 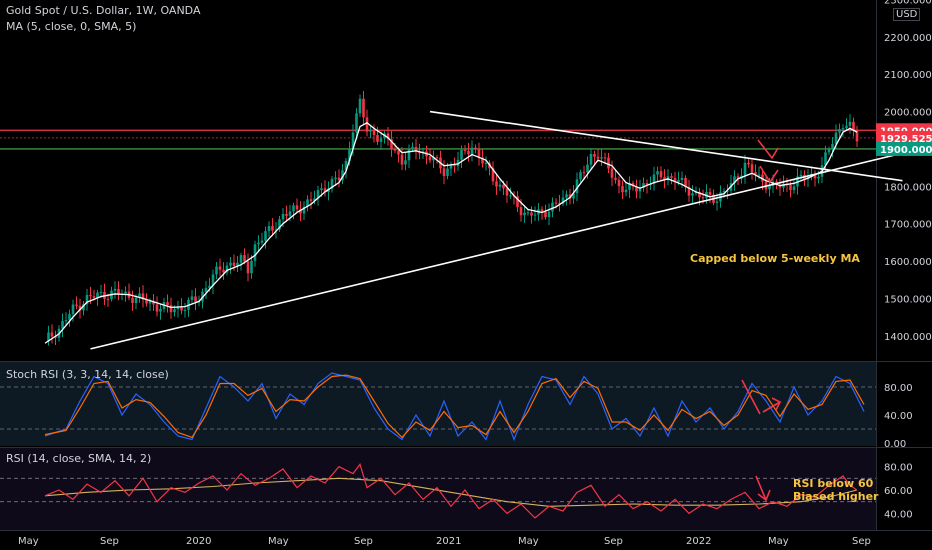 What do you see at coordinates (908, 225) in the screenshot?
I see `price-tick-label: 1700.000` at bounding box center [908, 225].